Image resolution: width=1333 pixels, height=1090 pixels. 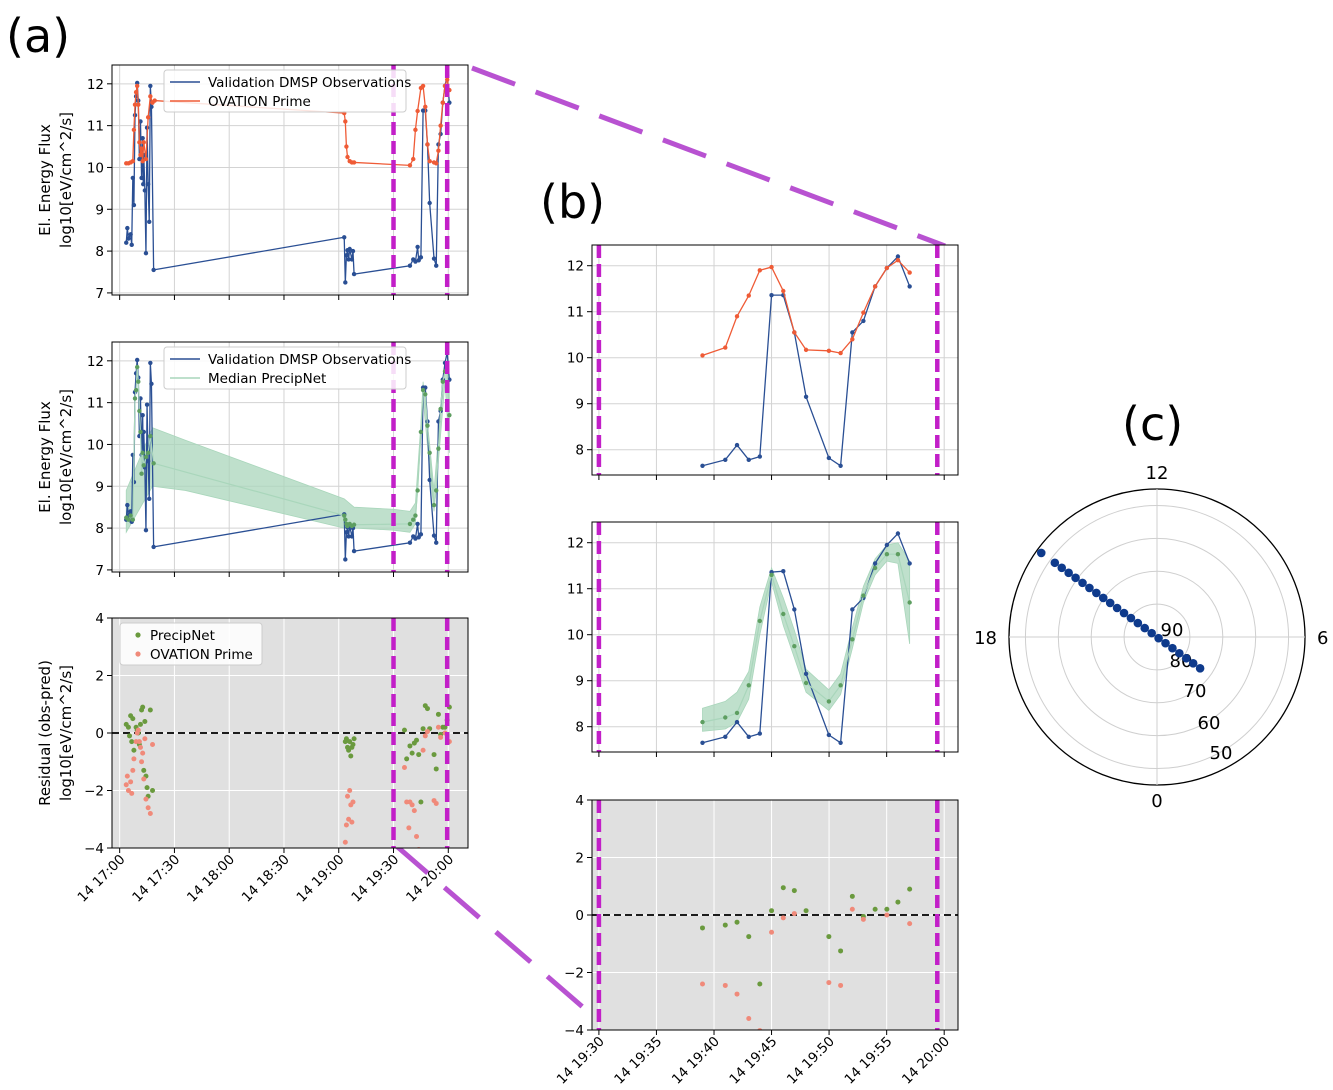 What do you see at coordinates (156, 879) in the screenshot?
I see `x-tick-label: 14 17:30` at bounding box center [156, 879].